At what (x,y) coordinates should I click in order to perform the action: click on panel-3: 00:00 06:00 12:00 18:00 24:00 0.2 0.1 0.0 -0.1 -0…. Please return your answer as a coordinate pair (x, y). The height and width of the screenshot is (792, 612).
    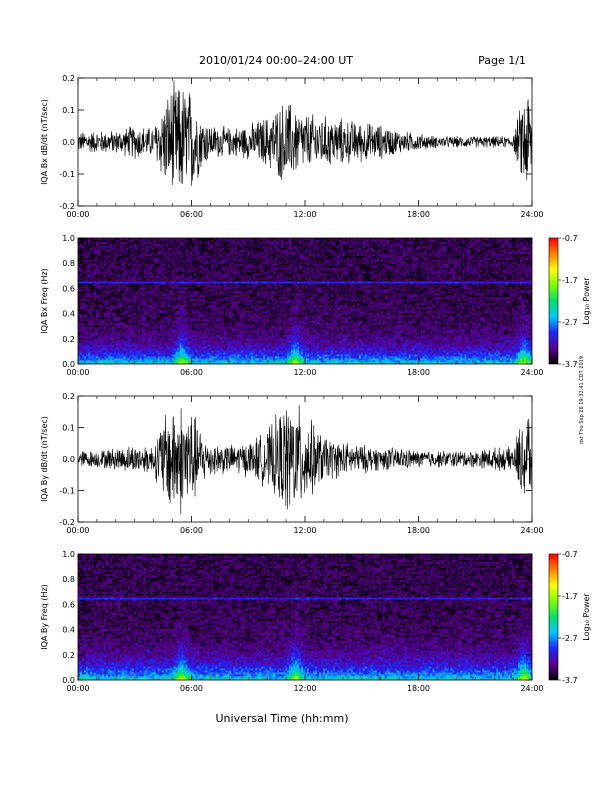
    Looking at the image, I should click on (292, 463).